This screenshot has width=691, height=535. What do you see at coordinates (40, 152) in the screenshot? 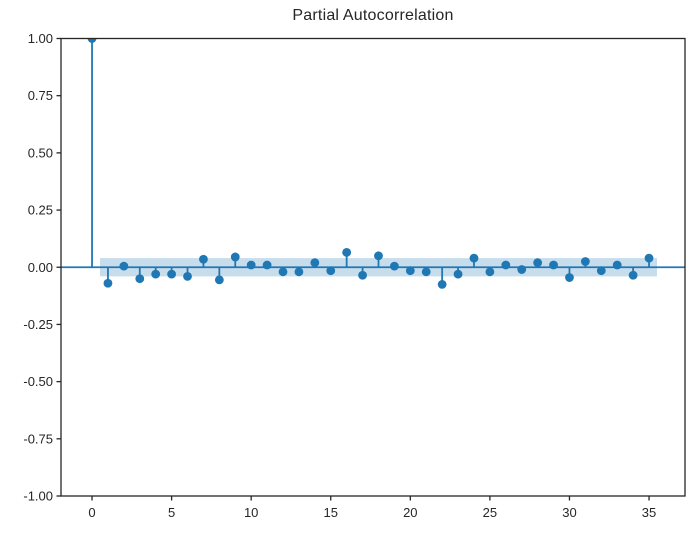
I see `y-tick-label: 0.50` at bounding box center [40, 152].